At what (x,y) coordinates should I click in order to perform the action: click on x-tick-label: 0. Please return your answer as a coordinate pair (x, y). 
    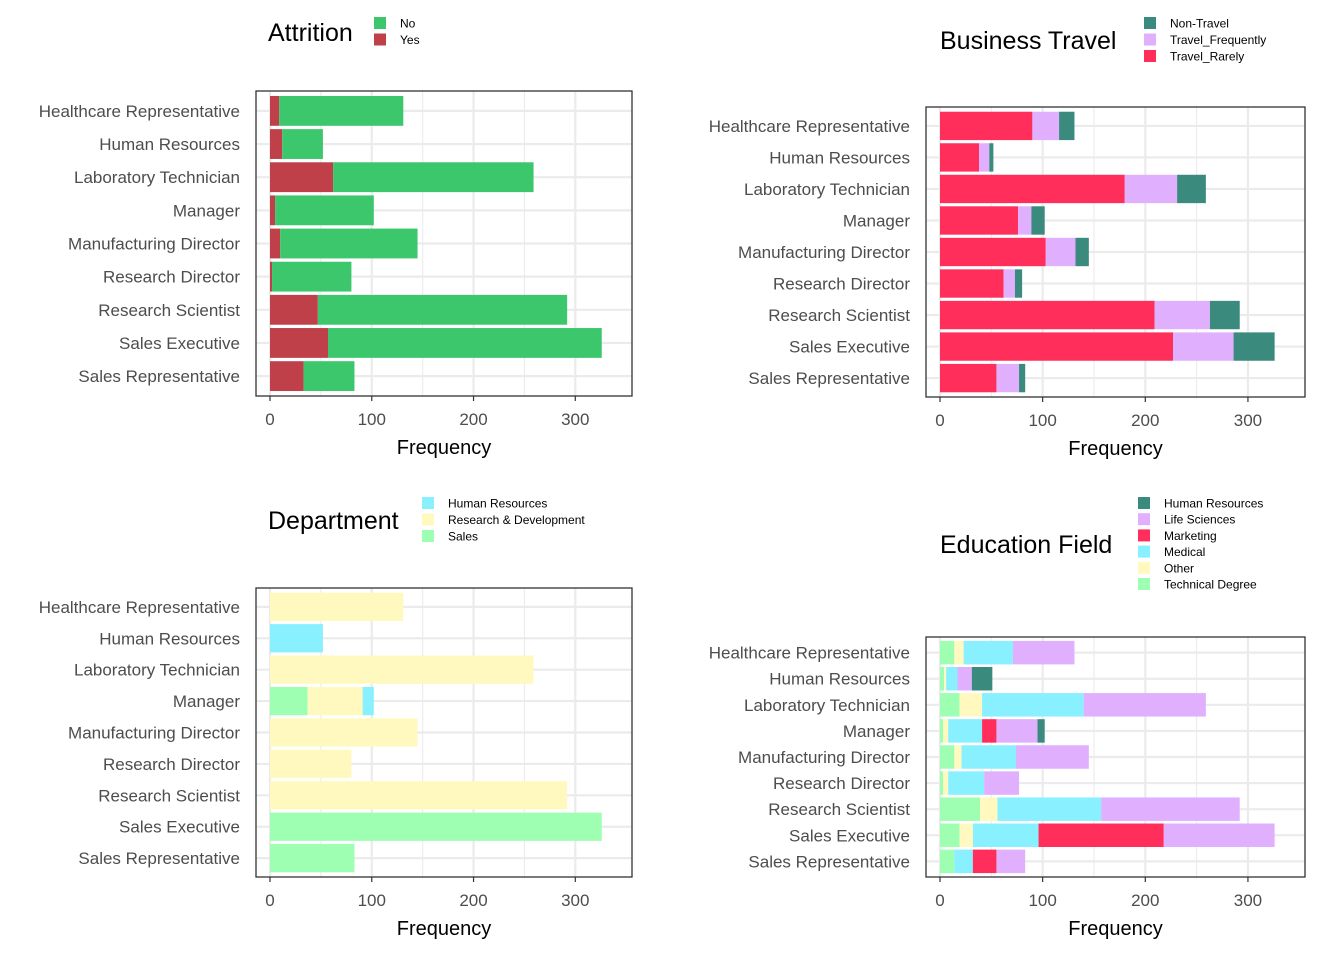
    Looking at the image, I should click on (939, 900).